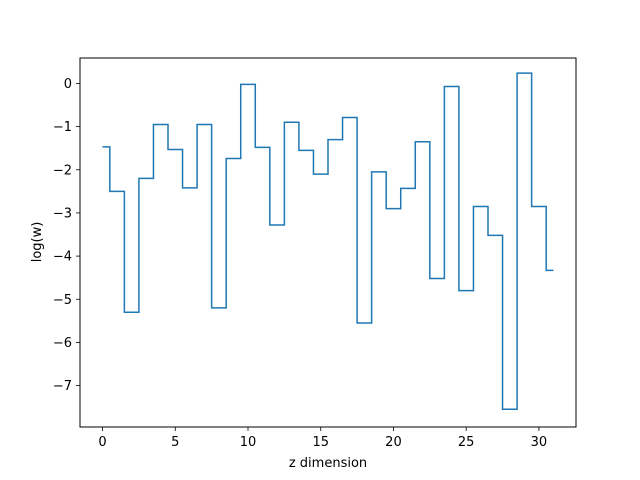 This screenshot has height=480, width=640. What do you see at coordinates (102, 442) in the screenshot?
I see `x-tick-label: 0` at bounding box center [102, 442].